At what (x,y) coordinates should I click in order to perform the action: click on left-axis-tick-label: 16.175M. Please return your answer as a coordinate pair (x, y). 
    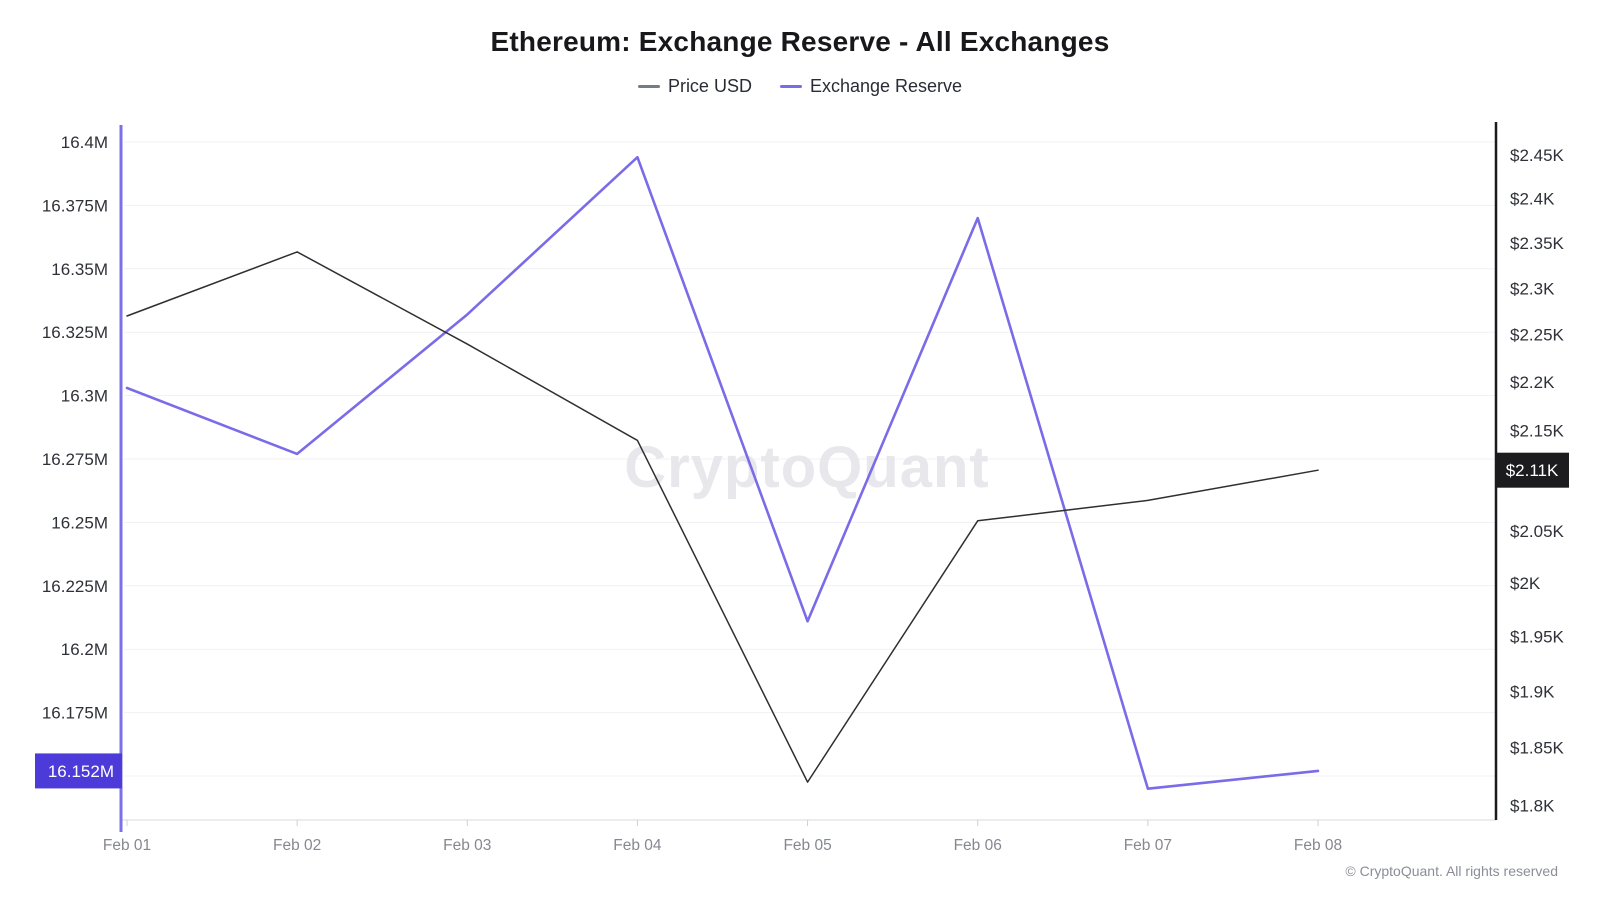
    Looking at the image, I should click on (75, 713).